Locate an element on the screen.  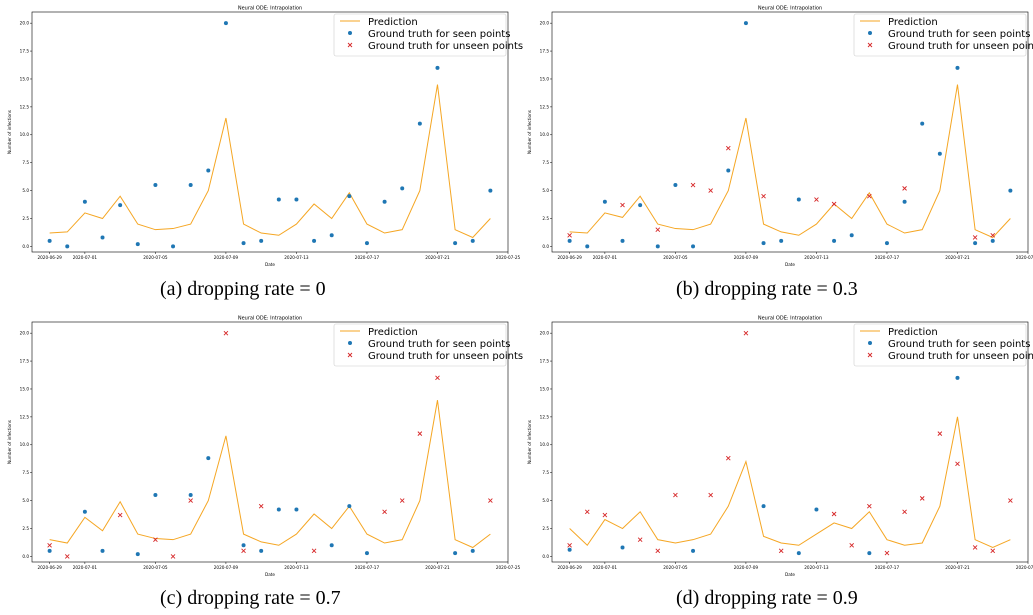
y-tick-label: 0.0 is located at coordinates (545, 556).